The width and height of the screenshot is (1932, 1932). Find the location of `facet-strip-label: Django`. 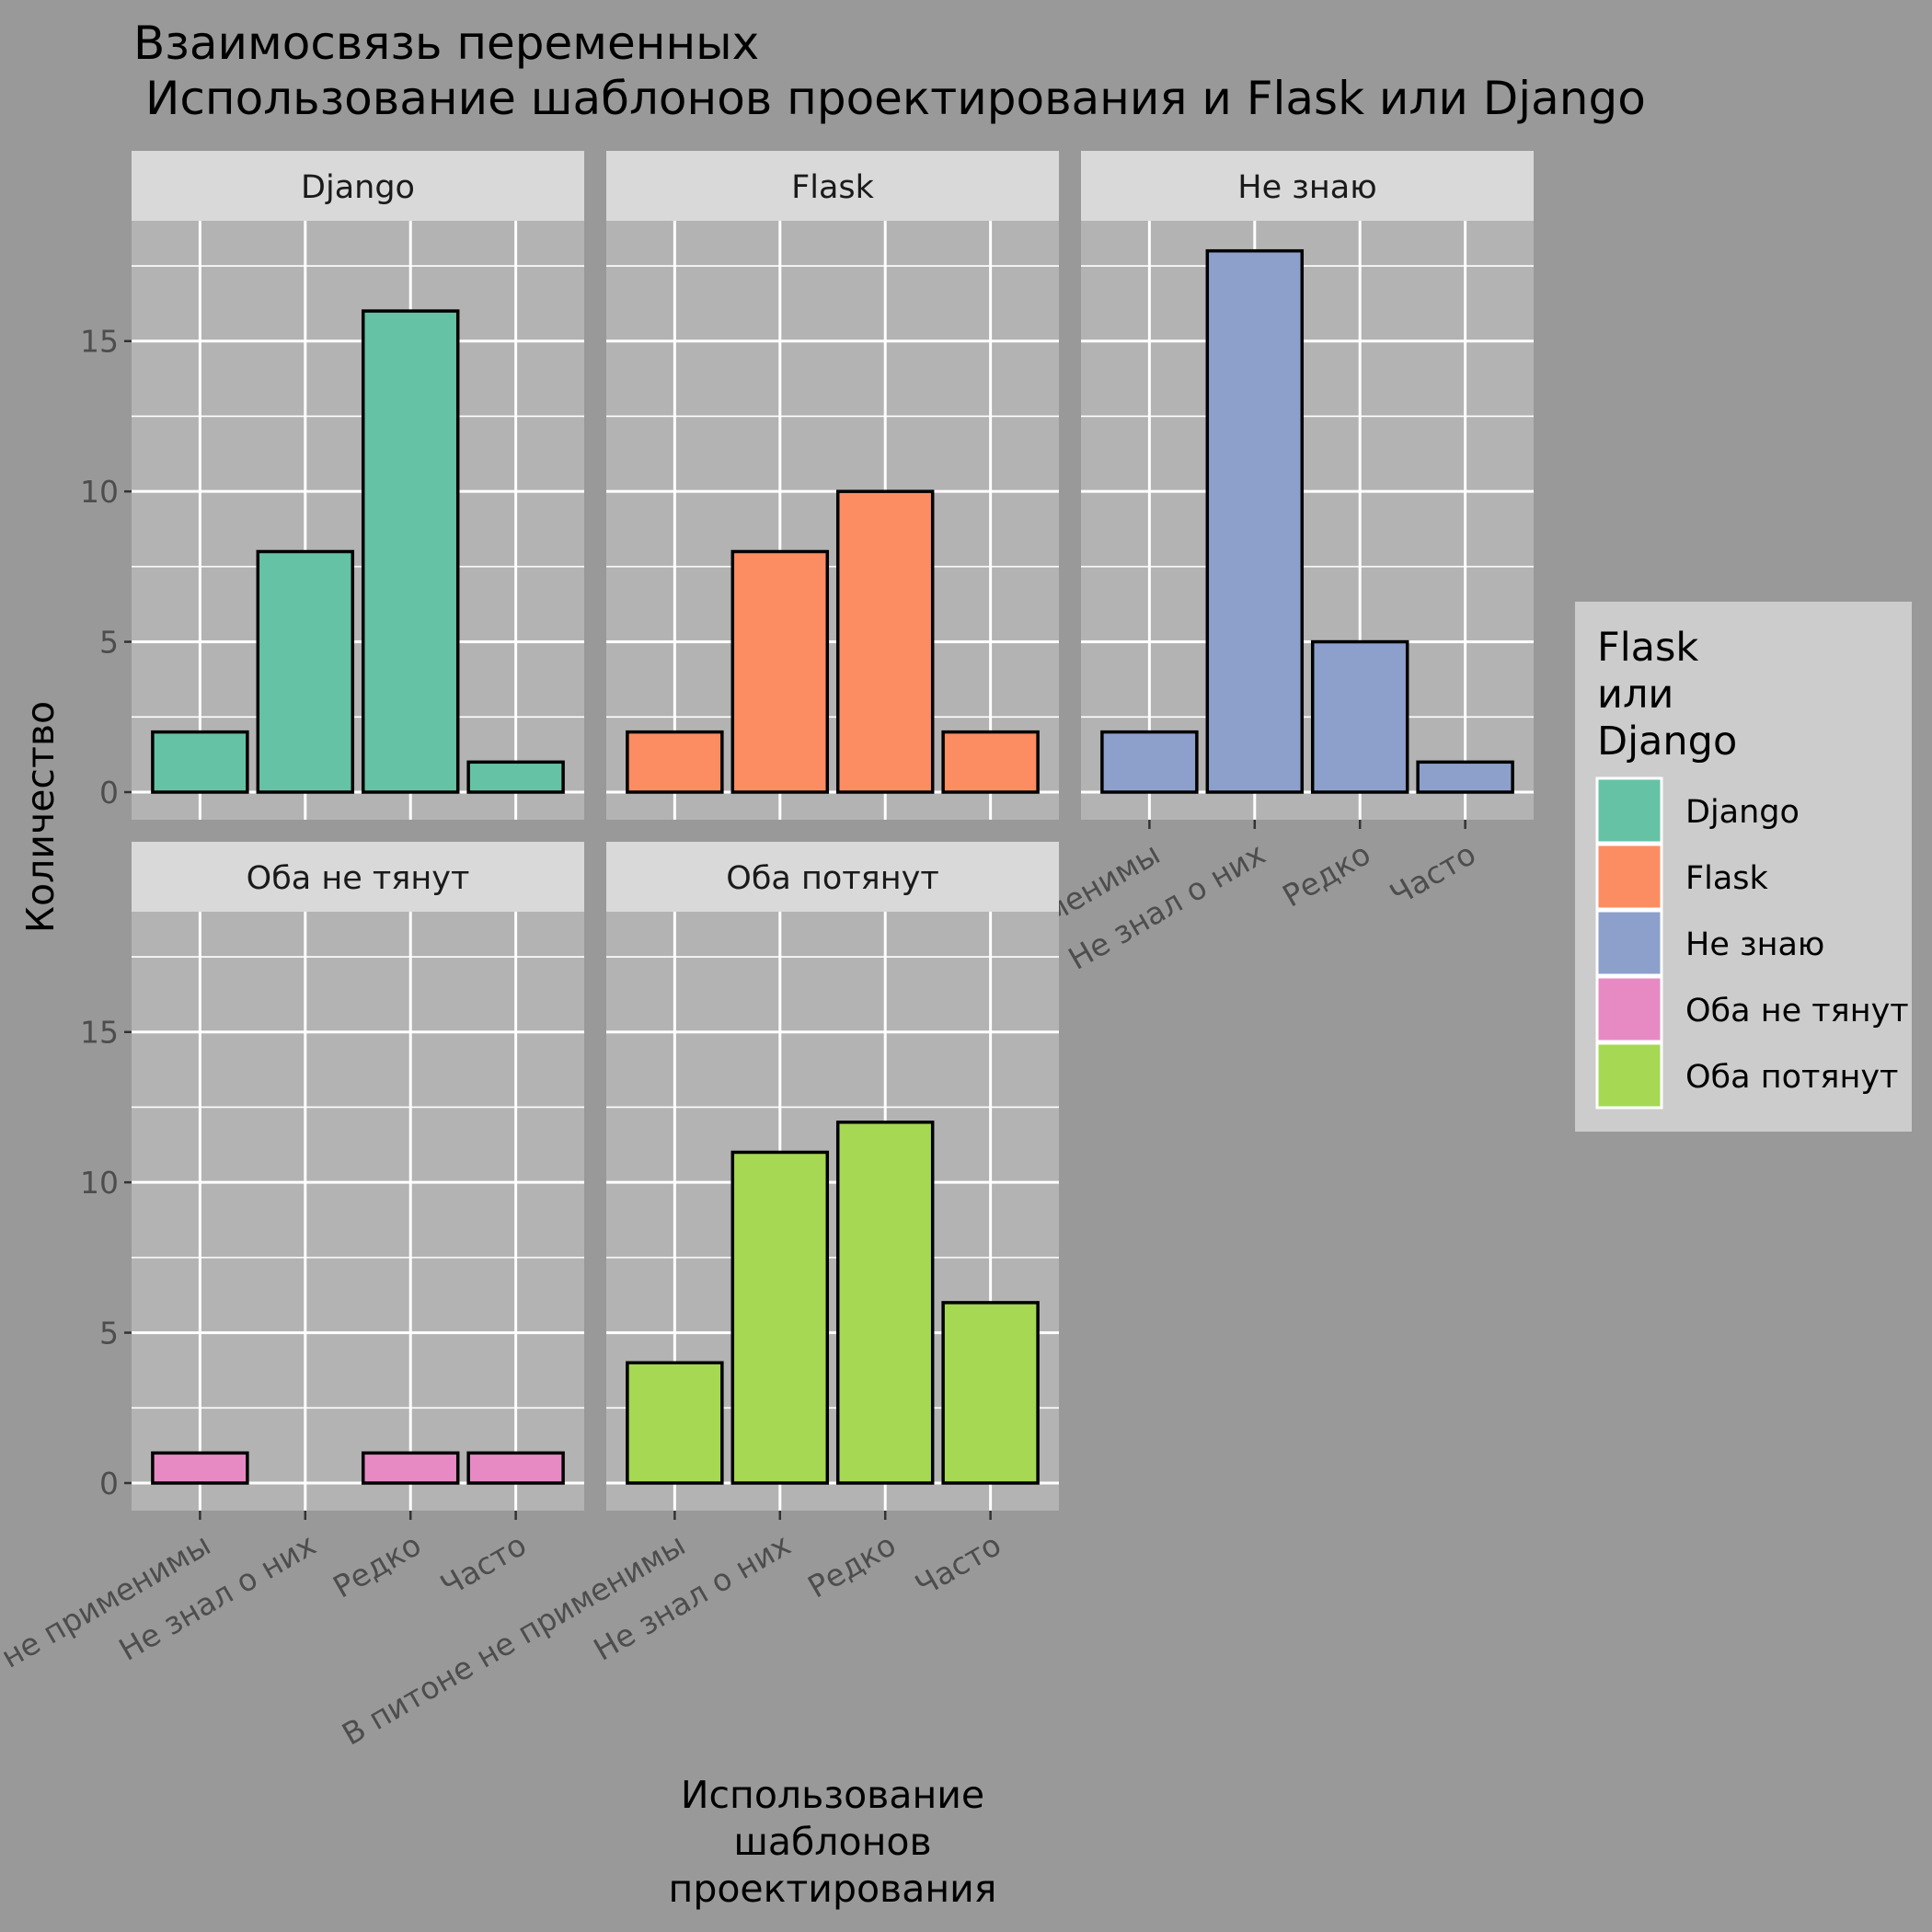

facet-strip-label: Django is located at coordinates (358, 187).